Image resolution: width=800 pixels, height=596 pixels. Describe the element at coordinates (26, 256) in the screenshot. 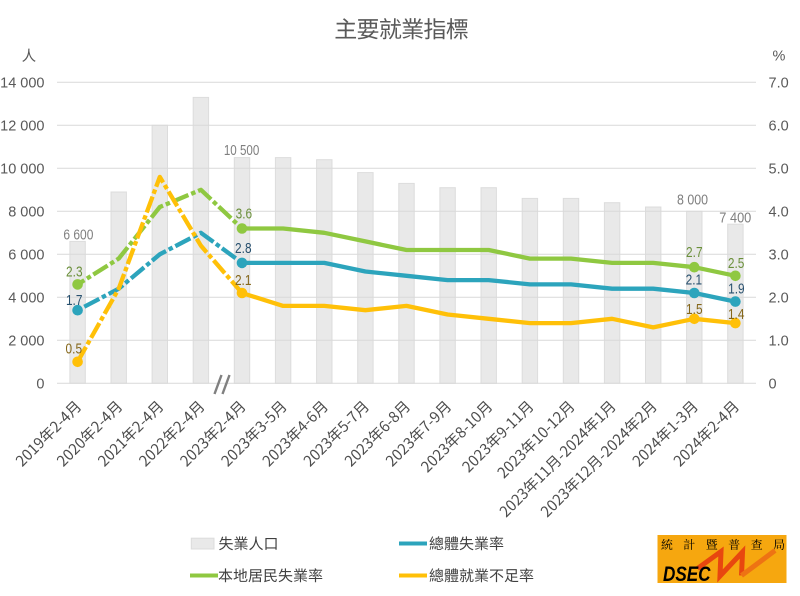

I see `svg-text: 6 000` at that location.